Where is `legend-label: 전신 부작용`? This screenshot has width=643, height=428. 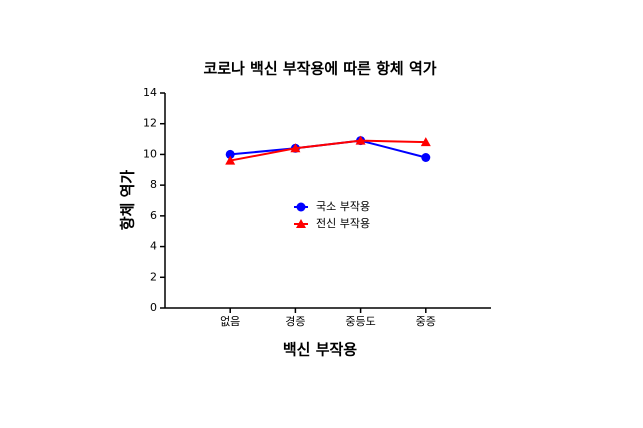
legend-label: 전신 부작용 is located at coordinates (343, 223).